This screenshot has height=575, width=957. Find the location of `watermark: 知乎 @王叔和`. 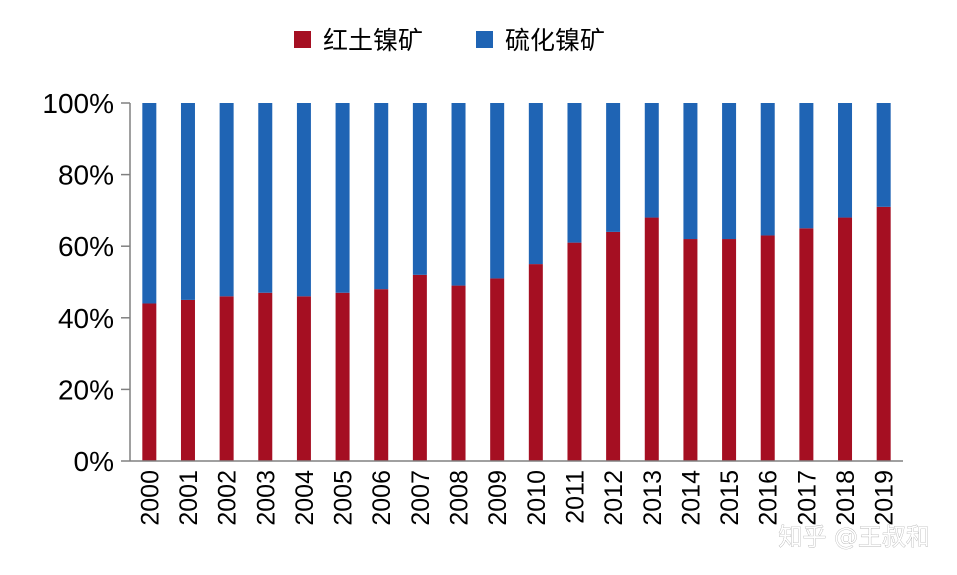

watermark: 知乎 @王叔和 is located at coordinates (854, 537).